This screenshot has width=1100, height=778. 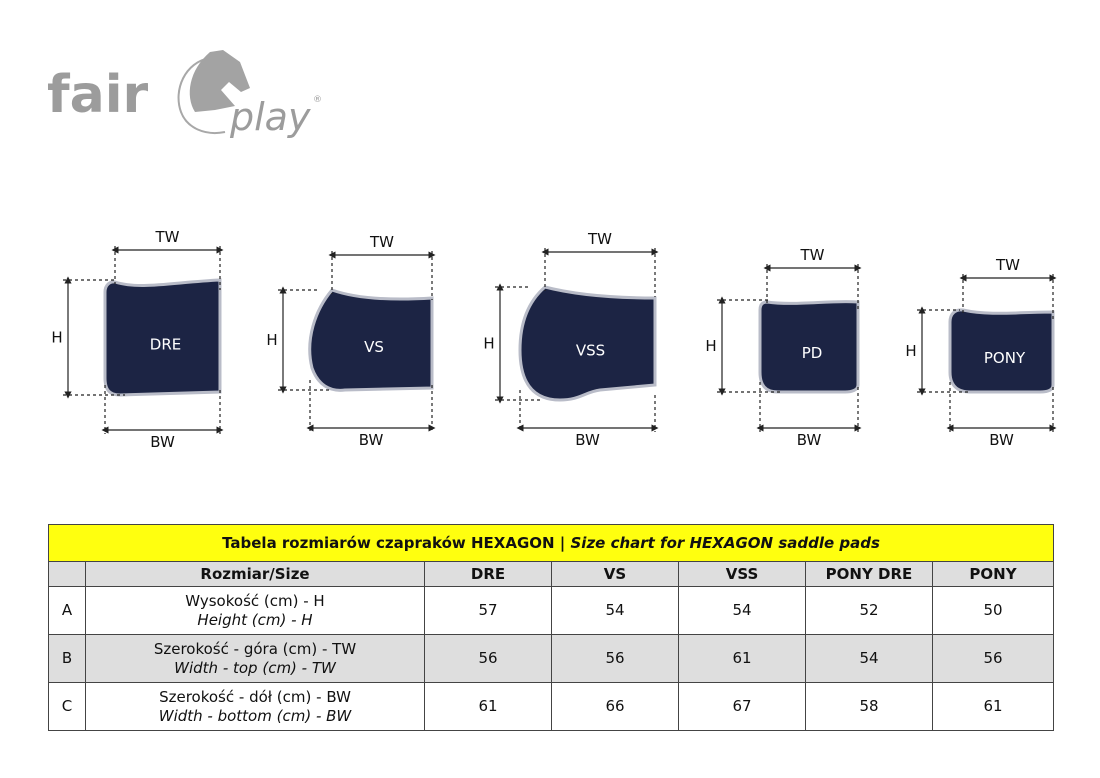 I want to click on pad-name-label: DRE, so click(x=165, y=345).